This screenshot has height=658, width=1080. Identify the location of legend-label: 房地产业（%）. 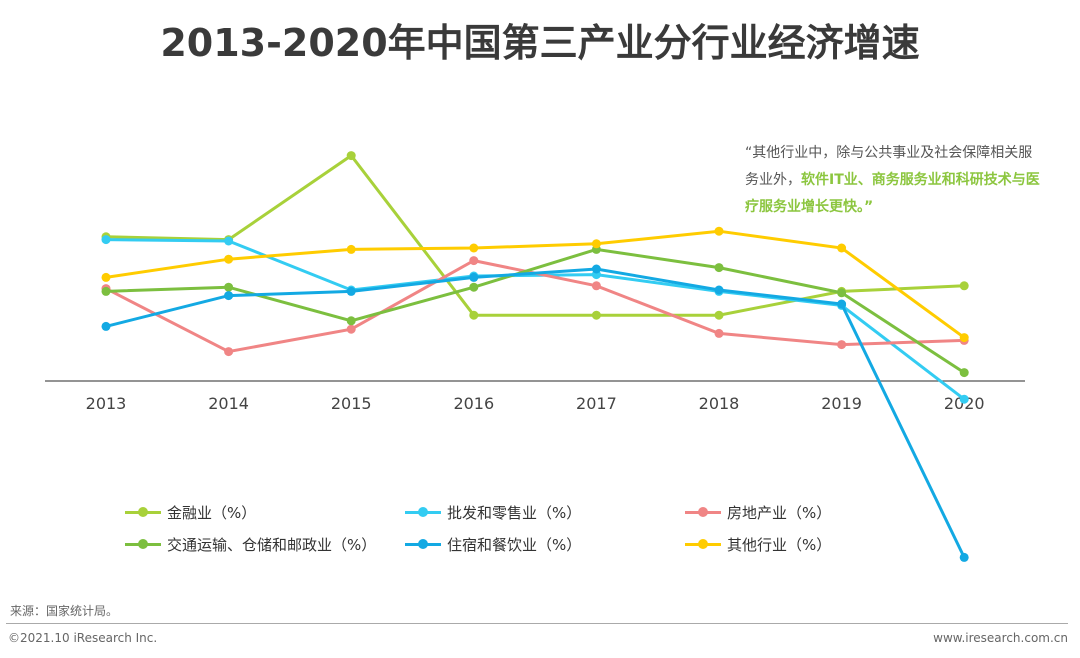
(779, 513).